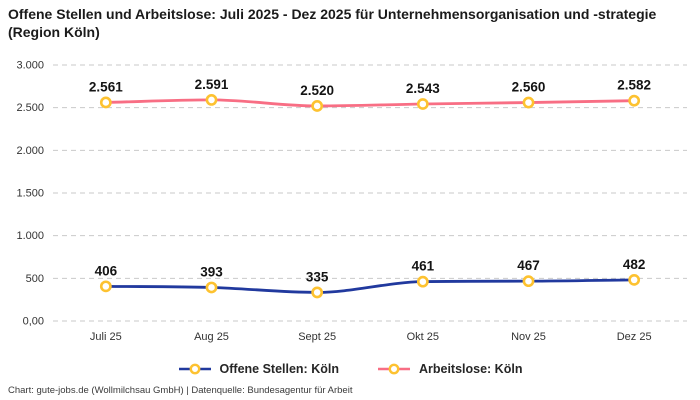 The width and height of the screenshot is (700, 400). I want to click on x-axis-tick-label: Aug 25, so click(211, 337).